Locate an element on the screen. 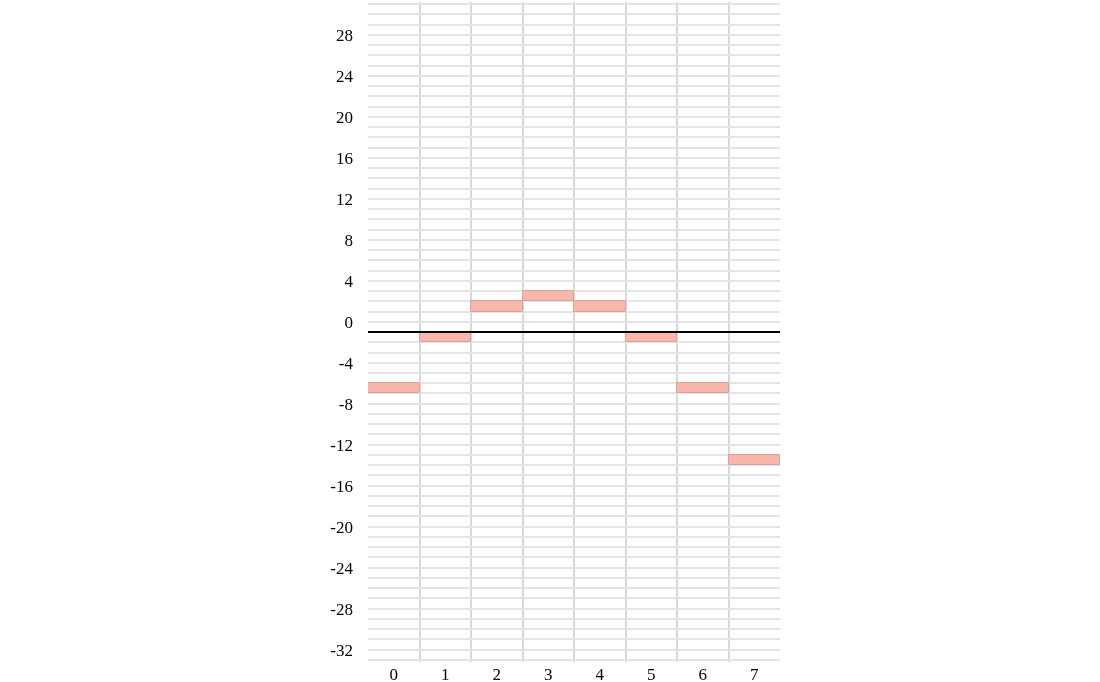 This screenshot has width=1100, height=682. y-tick-label: 20 is located at coordinates (344, 117).